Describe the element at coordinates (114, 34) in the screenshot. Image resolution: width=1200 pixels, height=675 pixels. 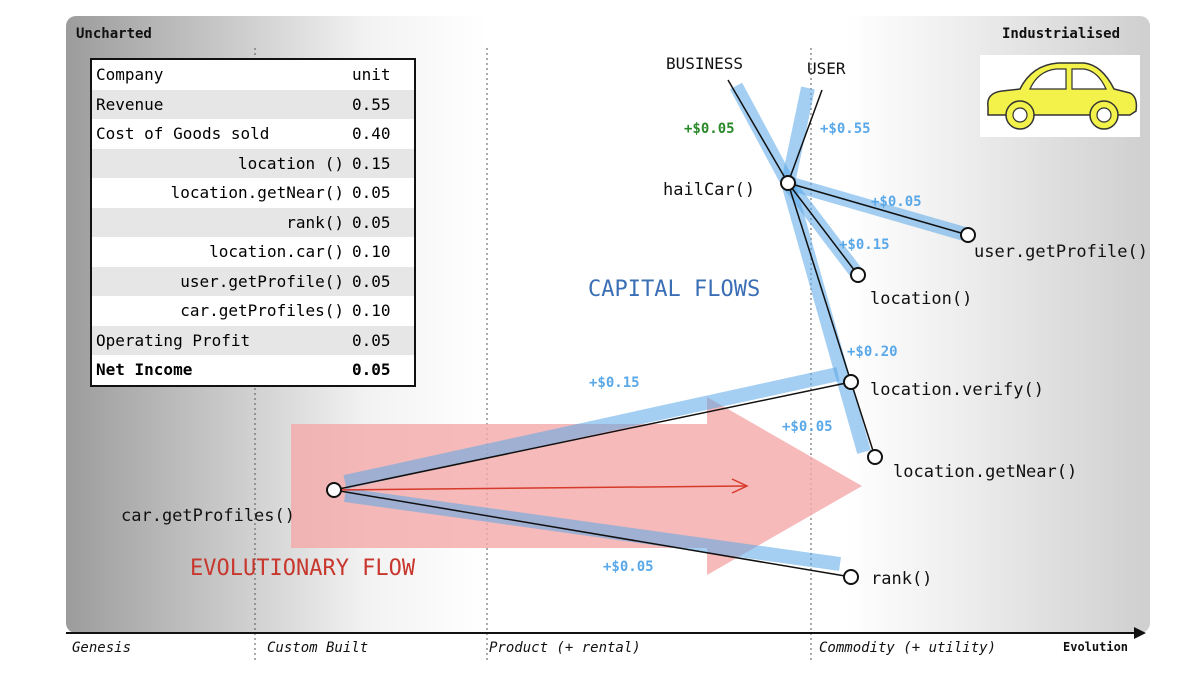
I see `label-uncharted: Uncharted` at that location.